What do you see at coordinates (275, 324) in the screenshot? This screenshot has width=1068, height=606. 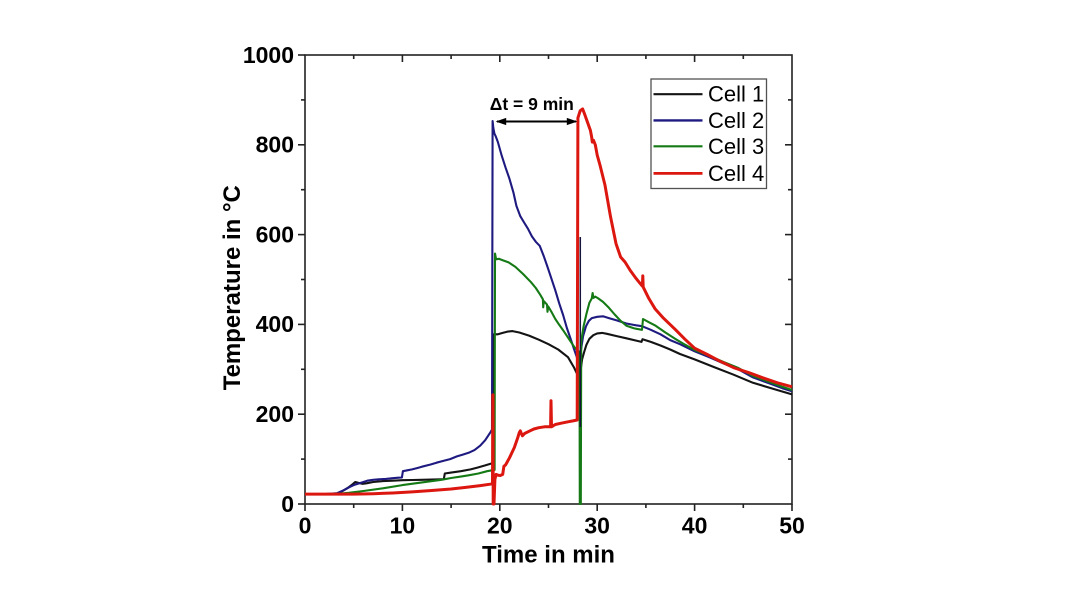 I see `svg-text: 400` at bounding box center [275, 324].